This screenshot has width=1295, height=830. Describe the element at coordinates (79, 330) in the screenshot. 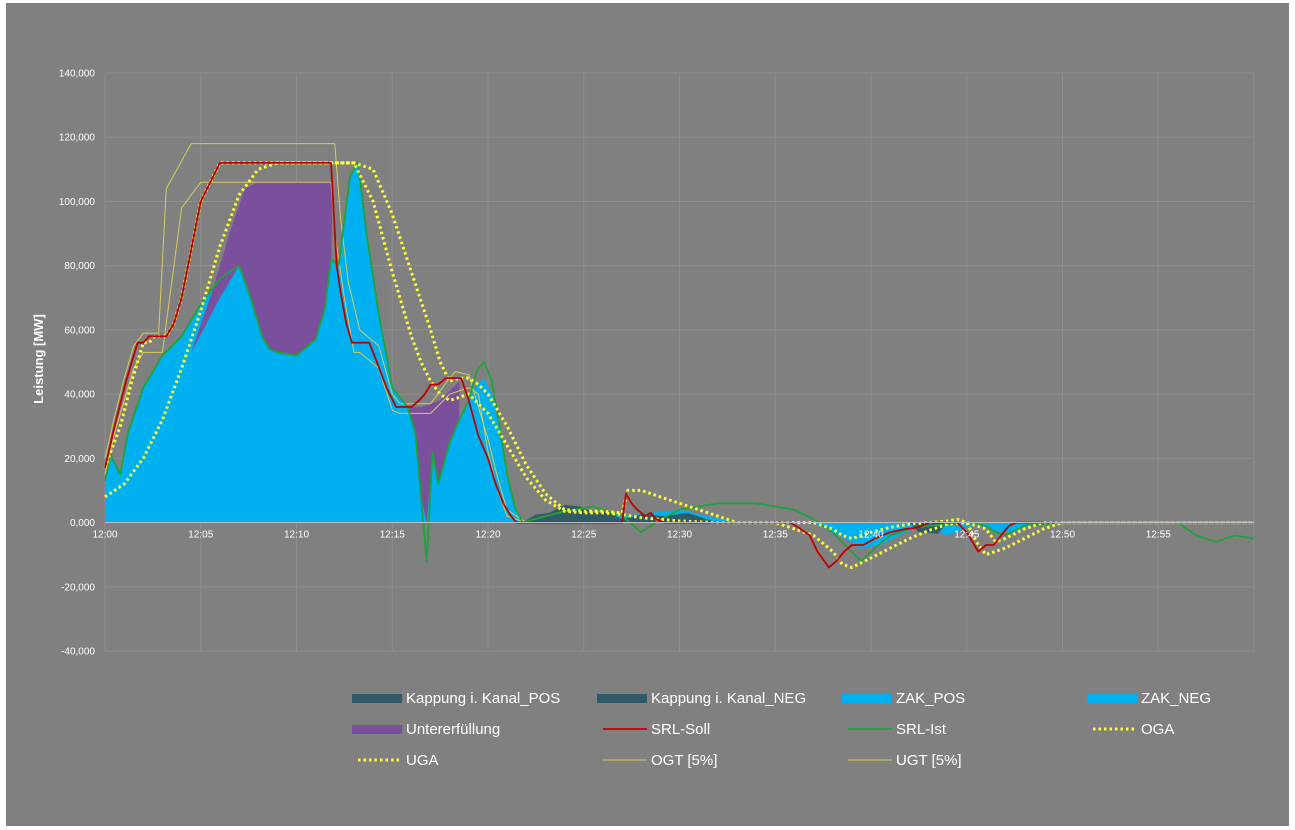

I see `y-tick-label: 60,000` at that location.